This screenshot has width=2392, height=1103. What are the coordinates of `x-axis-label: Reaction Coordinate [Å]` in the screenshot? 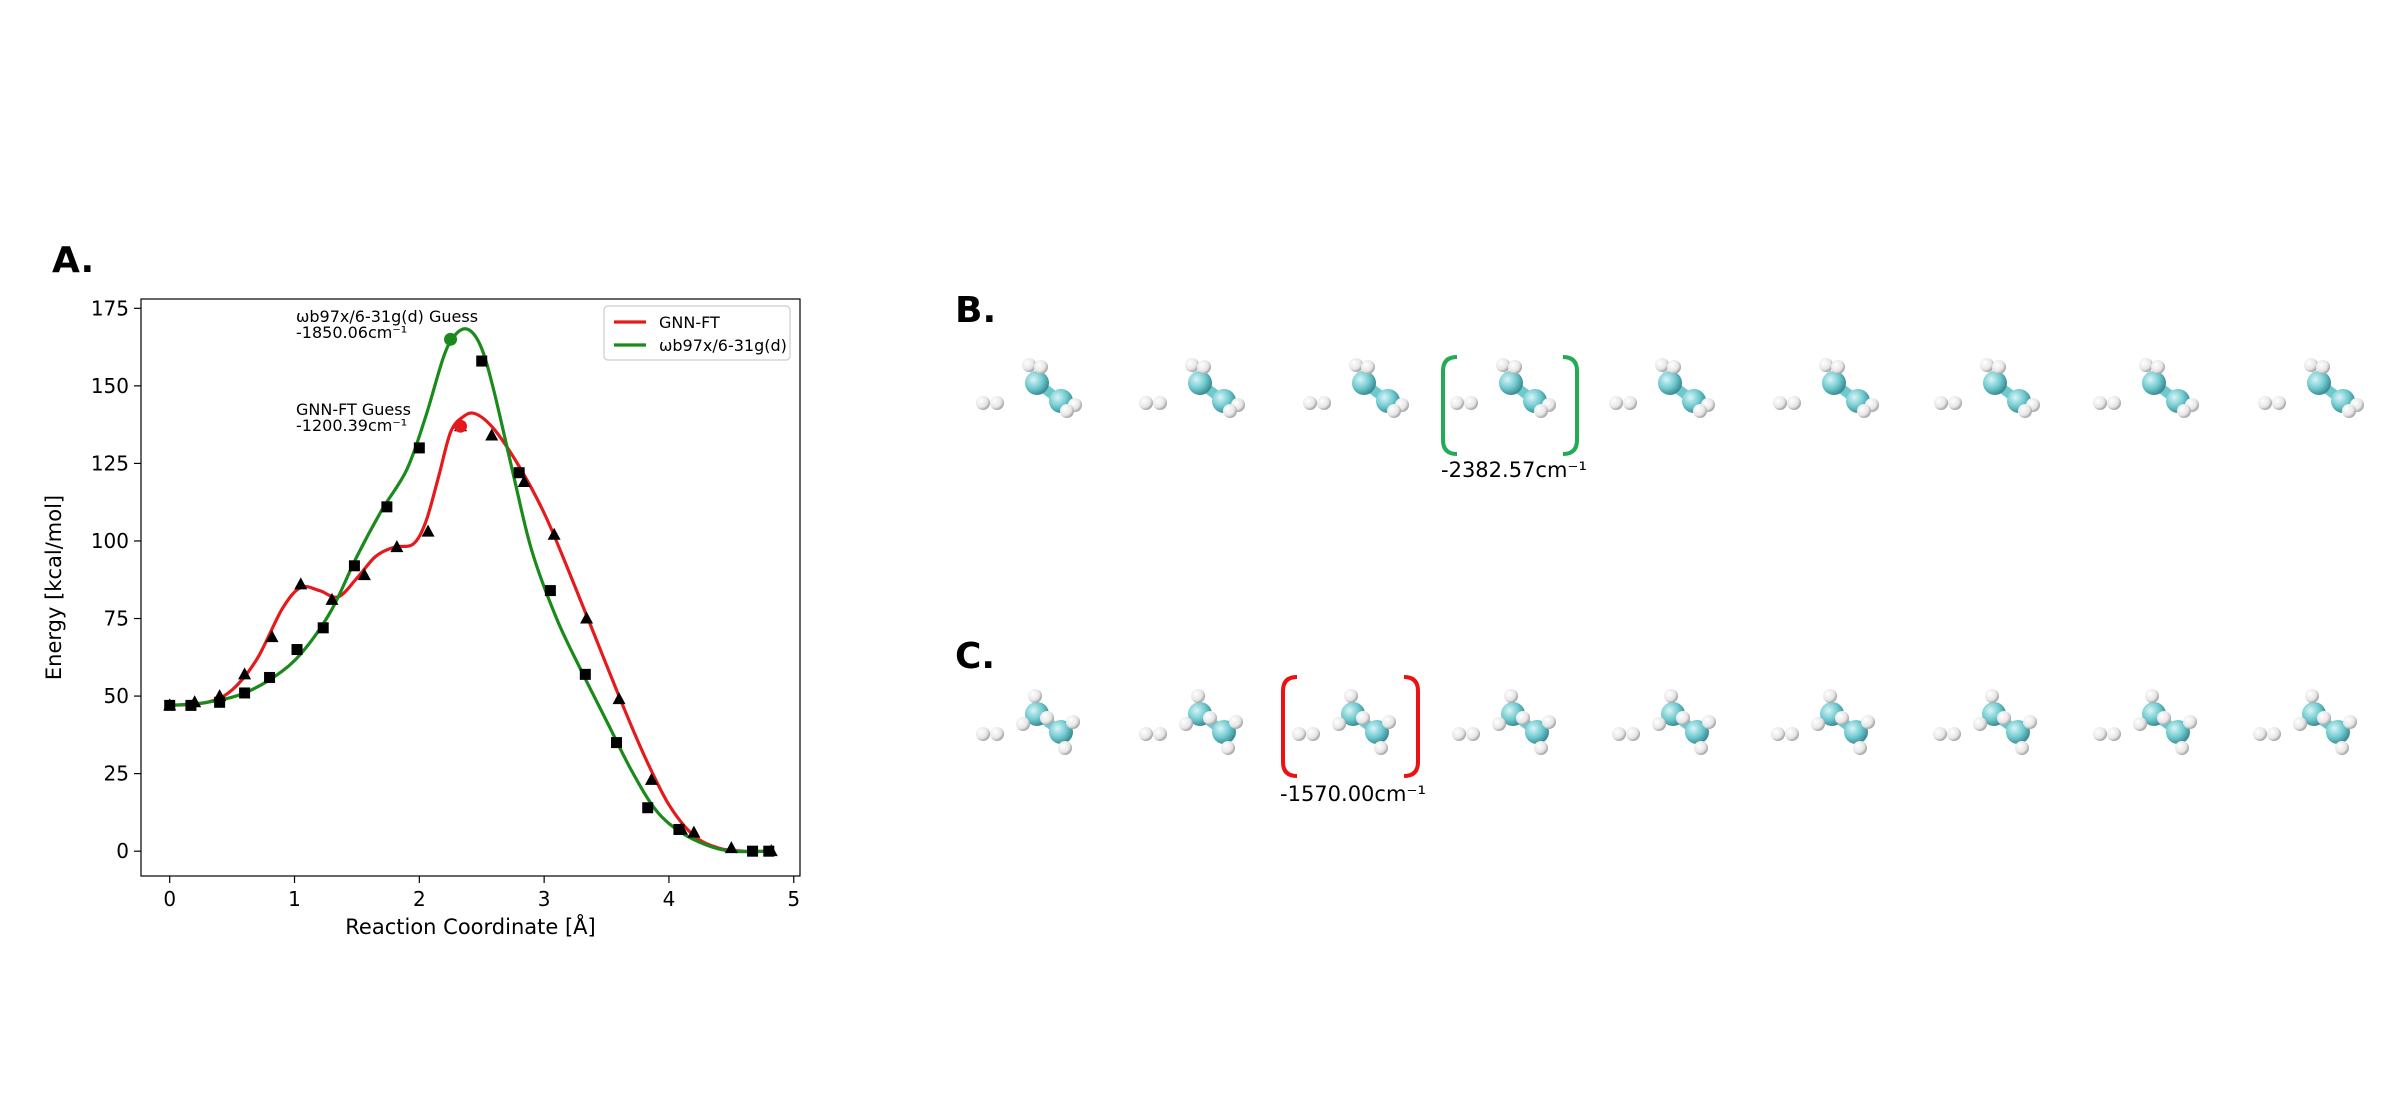 It's located at (470, 926).